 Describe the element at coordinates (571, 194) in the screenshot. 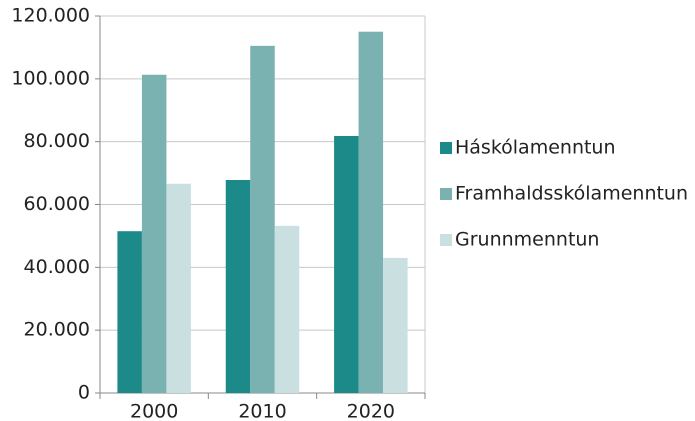

I see `legend-label: Framhaldsskólamenntun` at that location.